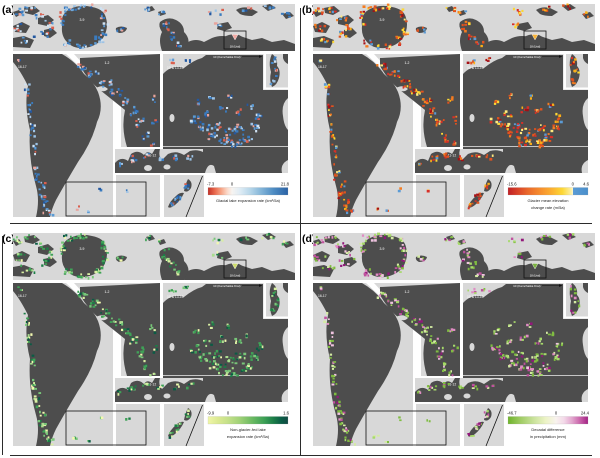 The height and width of the screenshot is (458, 600). I want to click on europe-map: 11-12, so click(159, 390).